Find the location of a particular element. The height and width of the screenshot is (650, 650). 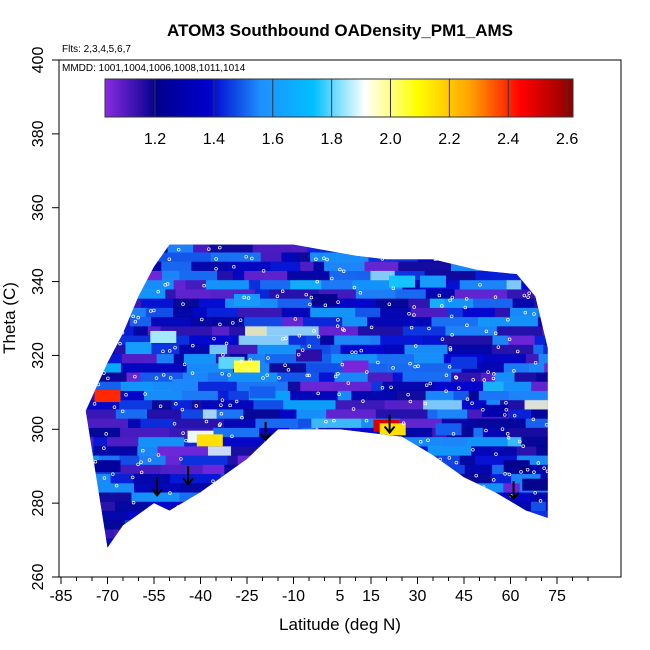

down-arrow is located at coordinates (513, 490).